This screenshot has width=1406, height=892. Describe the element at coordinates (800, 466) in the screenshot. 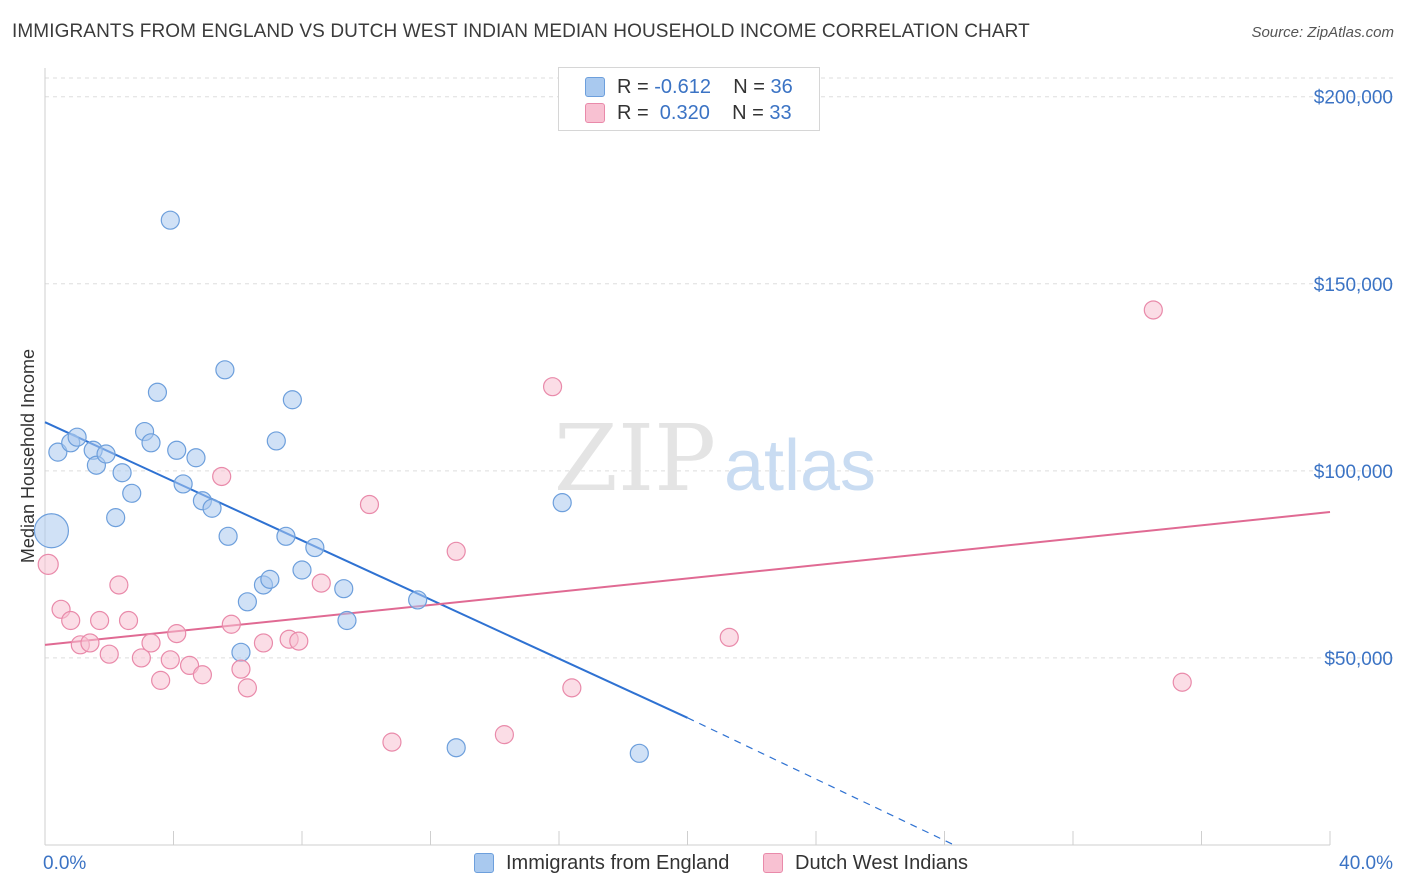

I see `watermark-atlas: atlas` at that location.